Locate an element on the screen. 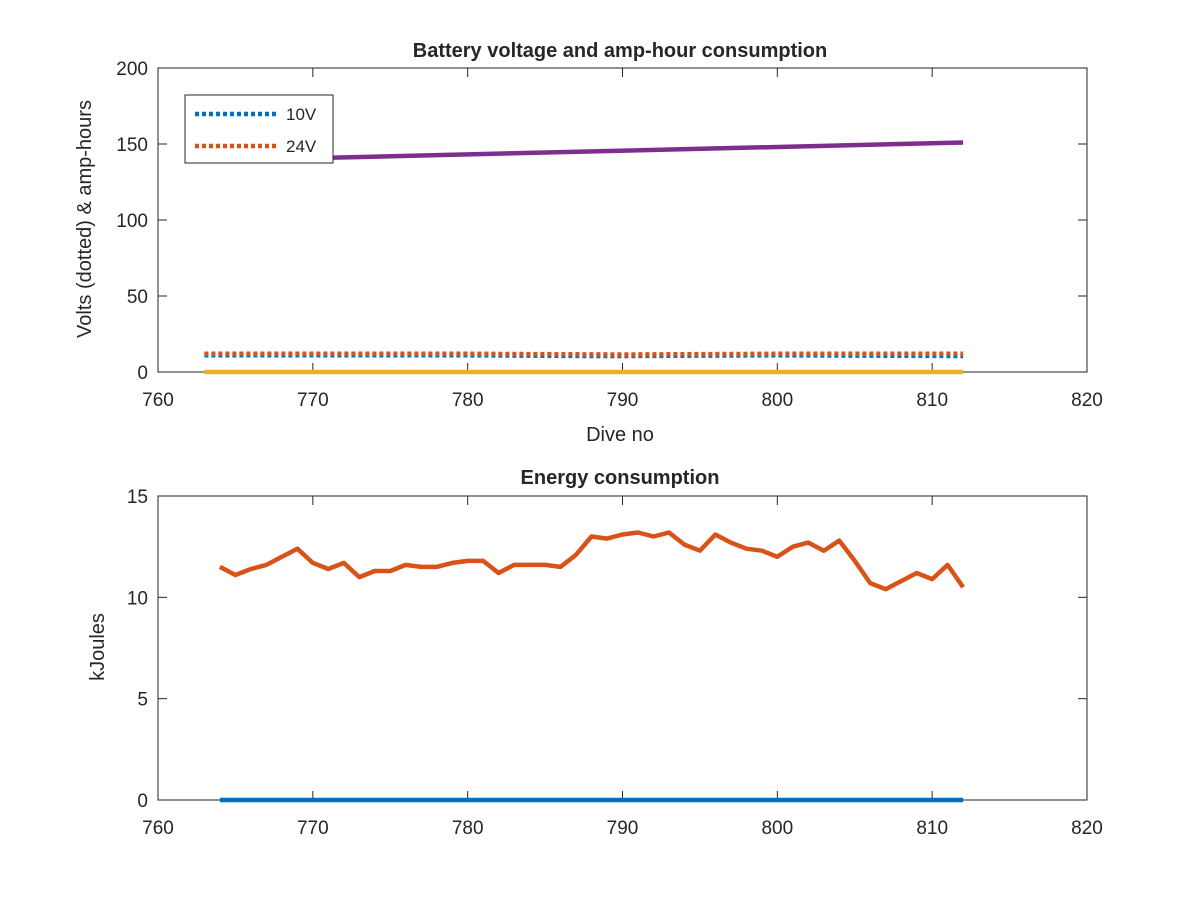 Image resolution: width=1200 pixels, height=905 pixels. energy-xtick-label: 810 is located at coordinates (932, 828).